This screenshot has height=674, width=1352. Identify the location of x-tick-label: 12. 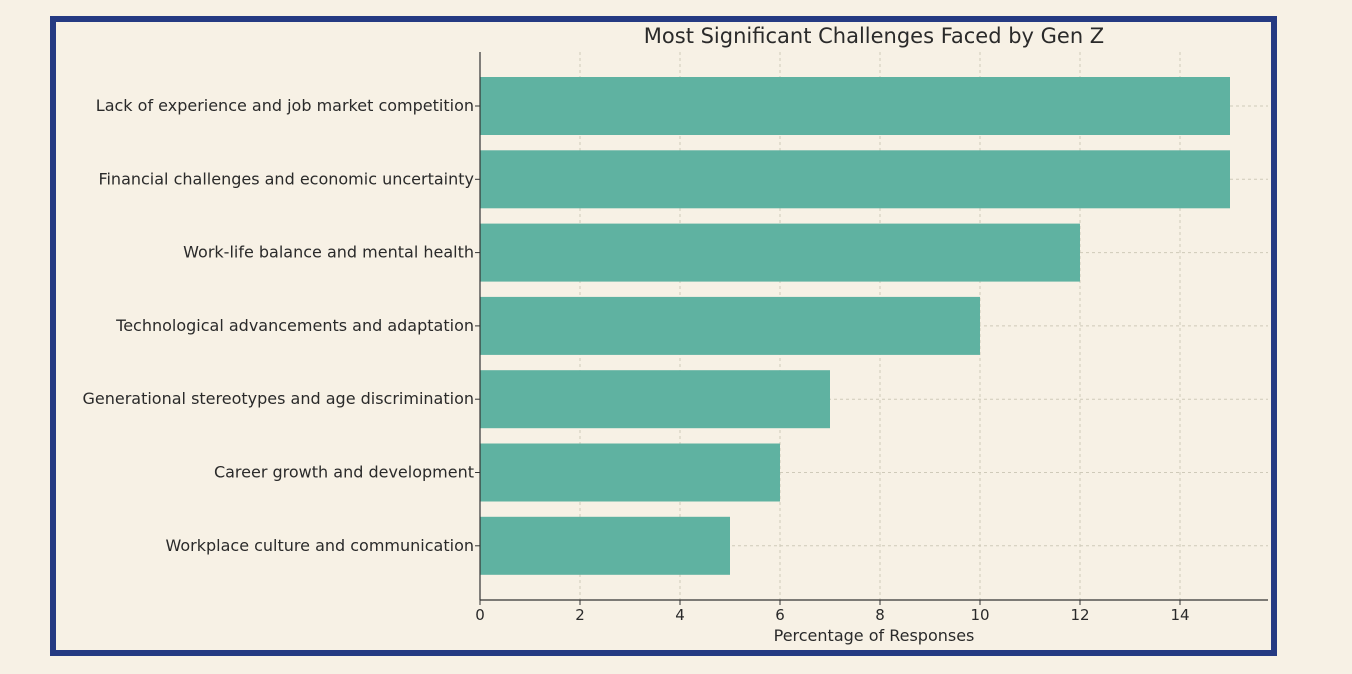
(1079, 615).